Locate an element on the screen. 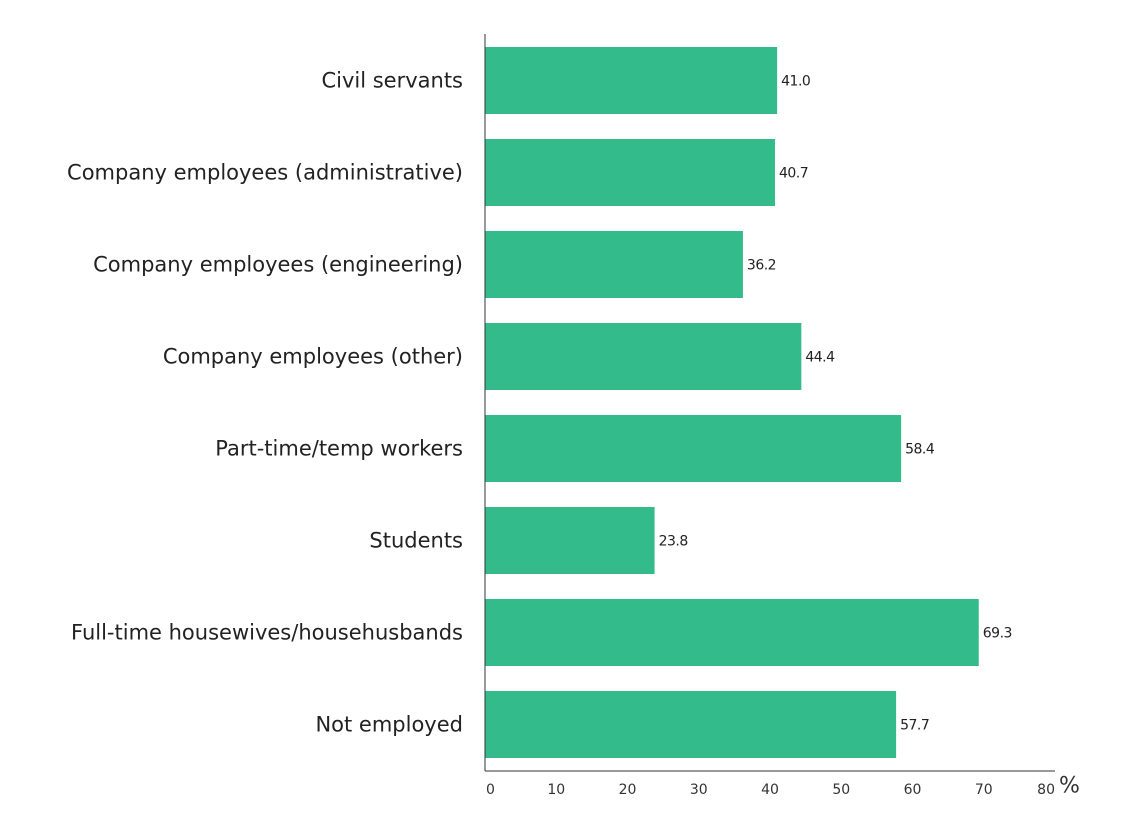 Image resolution: width=1131 pixels, height=837 pixels. x-tick-label: 40 is located at coordinates (770, 790).